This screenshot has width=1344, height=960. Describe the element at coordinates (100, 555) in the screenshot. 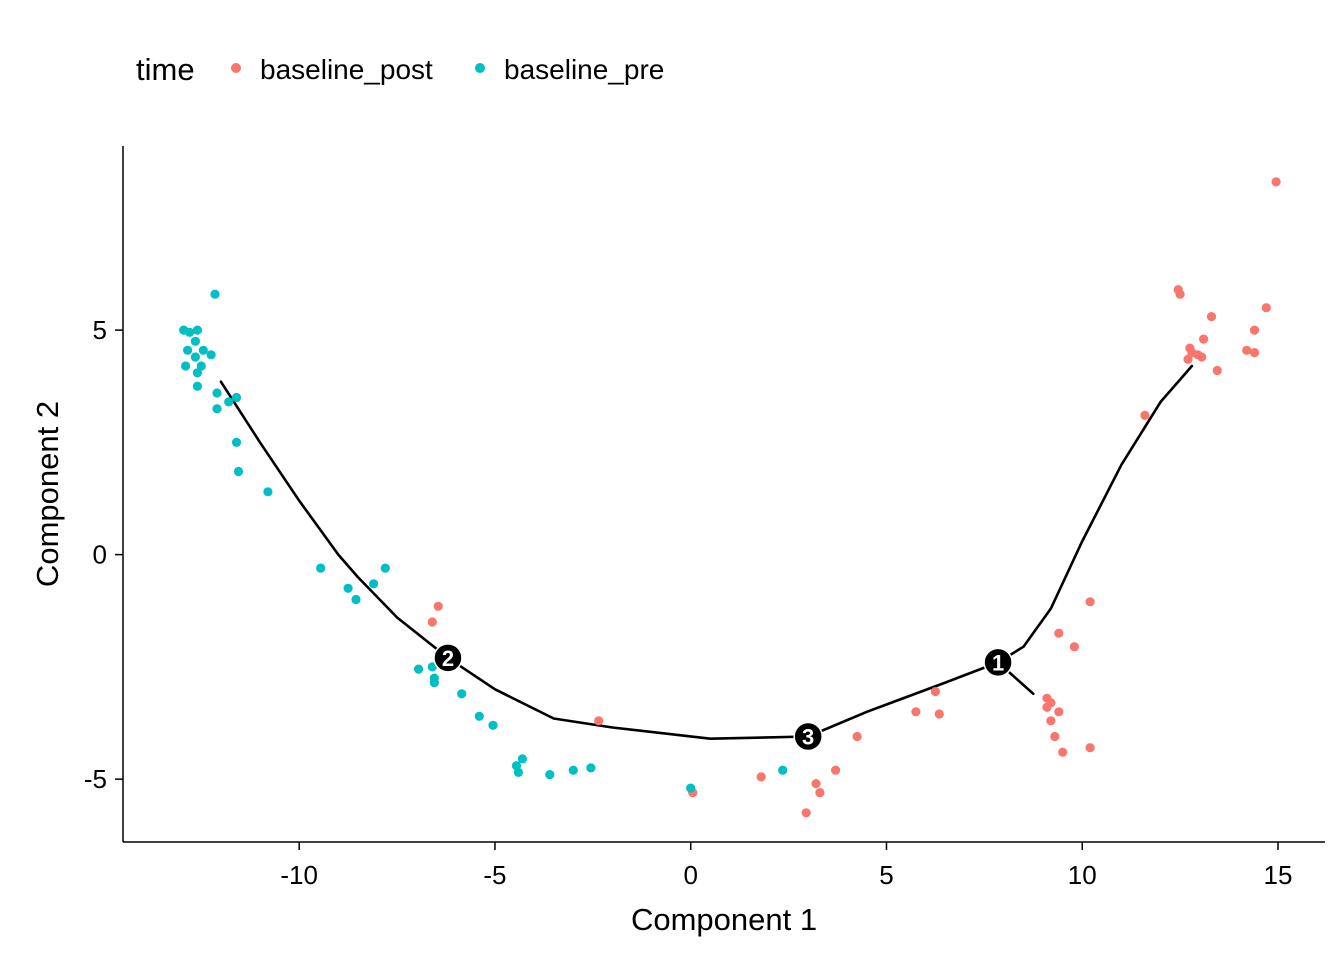

I see `y-tick-label: 0` at that location.